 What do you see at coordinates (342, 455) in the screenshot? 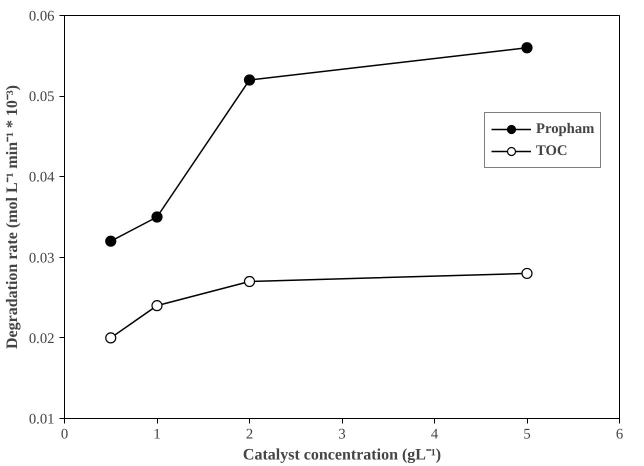
I see `x-axis-title: Catalyst concentration (gL⁻¹)` at bounding box center [342, 455].